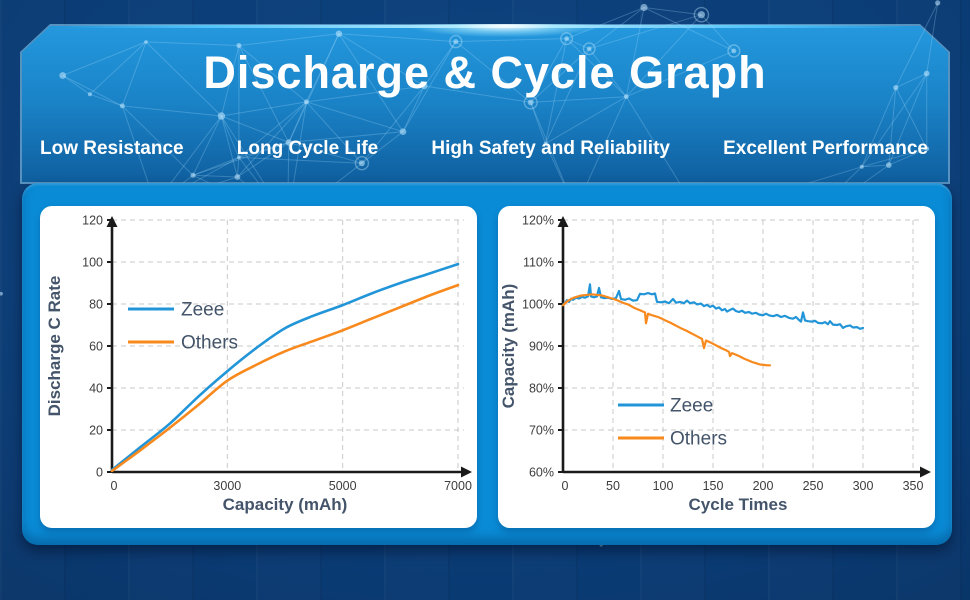  Describe the element at coordinates (227, 486) in the screenshot. I see `x-tick-label: 3000` at that location.